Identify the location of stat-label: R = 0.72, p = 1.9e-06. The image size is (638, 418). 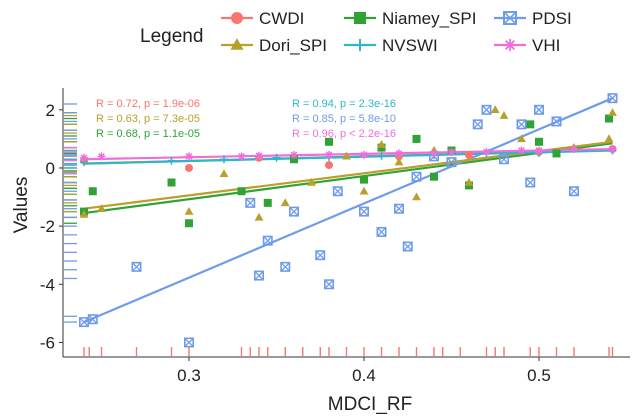
(148, 104).